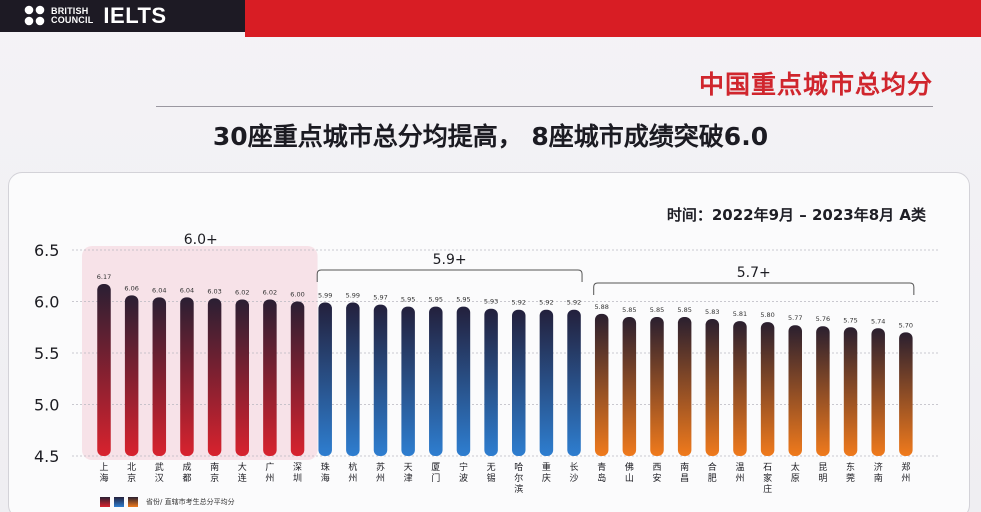 The height and width of the screenshot is (512, 981). I want to click on category-label: 杭州, so click(352, 472).